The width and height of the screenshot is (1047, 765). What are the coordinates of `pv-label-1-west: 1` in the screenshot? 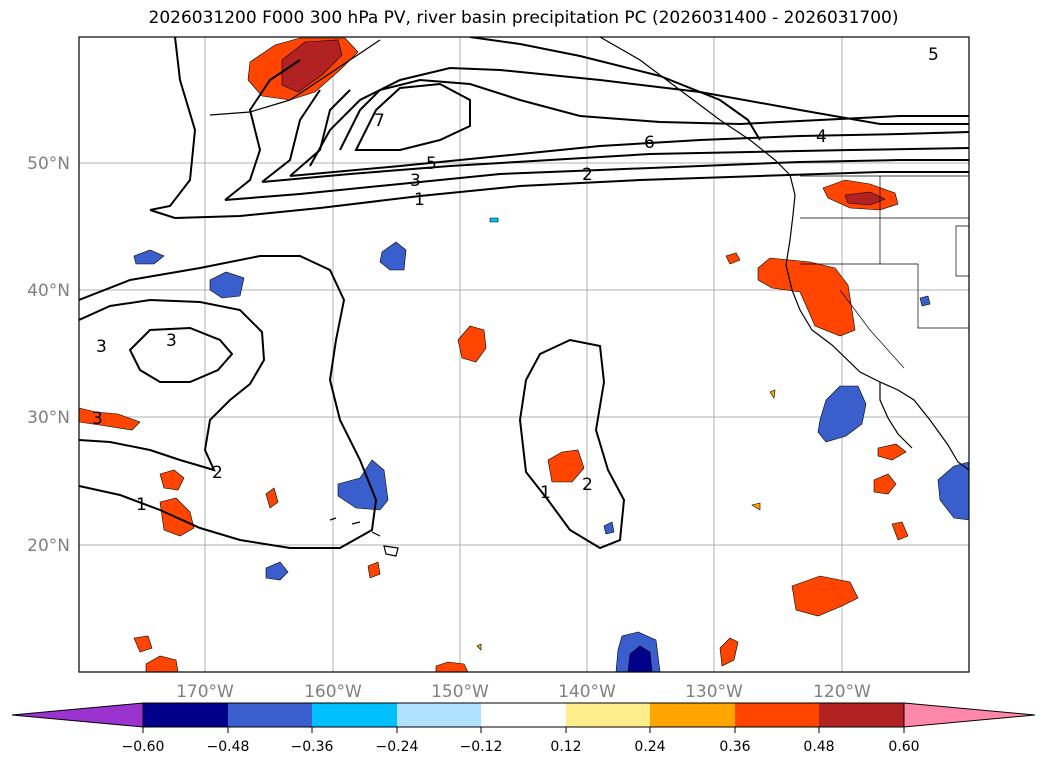 It's located at (141, 505).